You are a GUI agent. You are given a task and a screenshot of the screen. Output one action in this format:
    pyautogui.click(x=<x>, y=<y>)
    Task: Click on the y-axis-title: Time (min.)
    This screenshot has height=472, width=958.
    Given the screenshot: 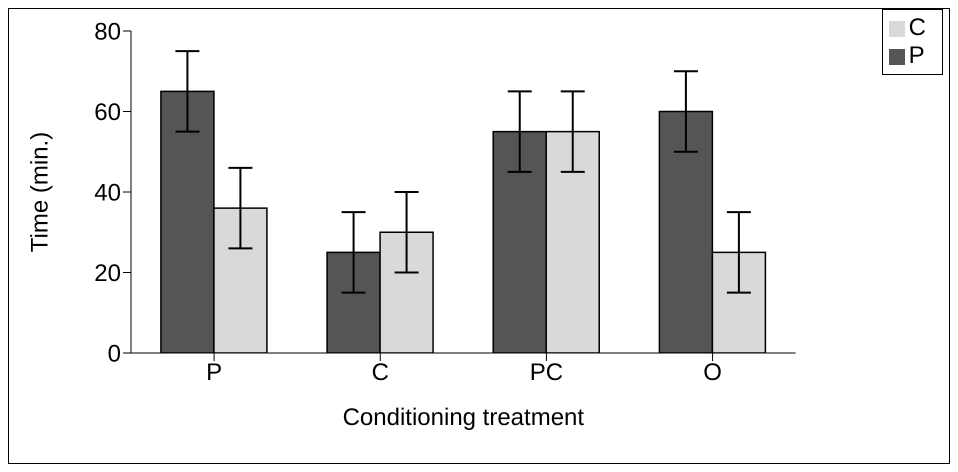 What is the action you would take?
    pyautogui.click(x=40, y=192)
    